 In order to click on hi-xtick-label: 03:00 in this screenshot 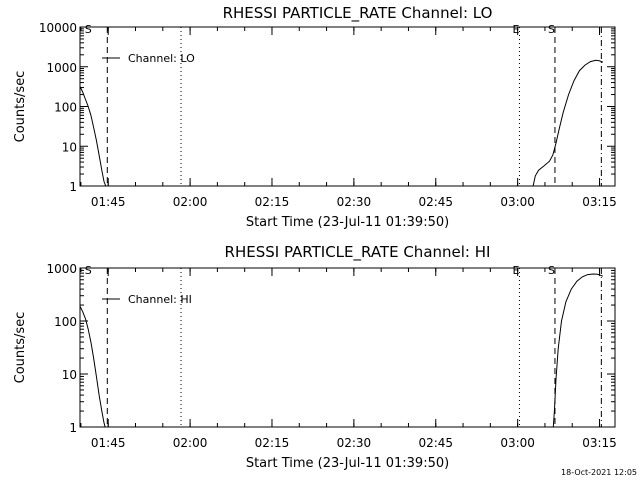, I will do `click(517, 443)`.